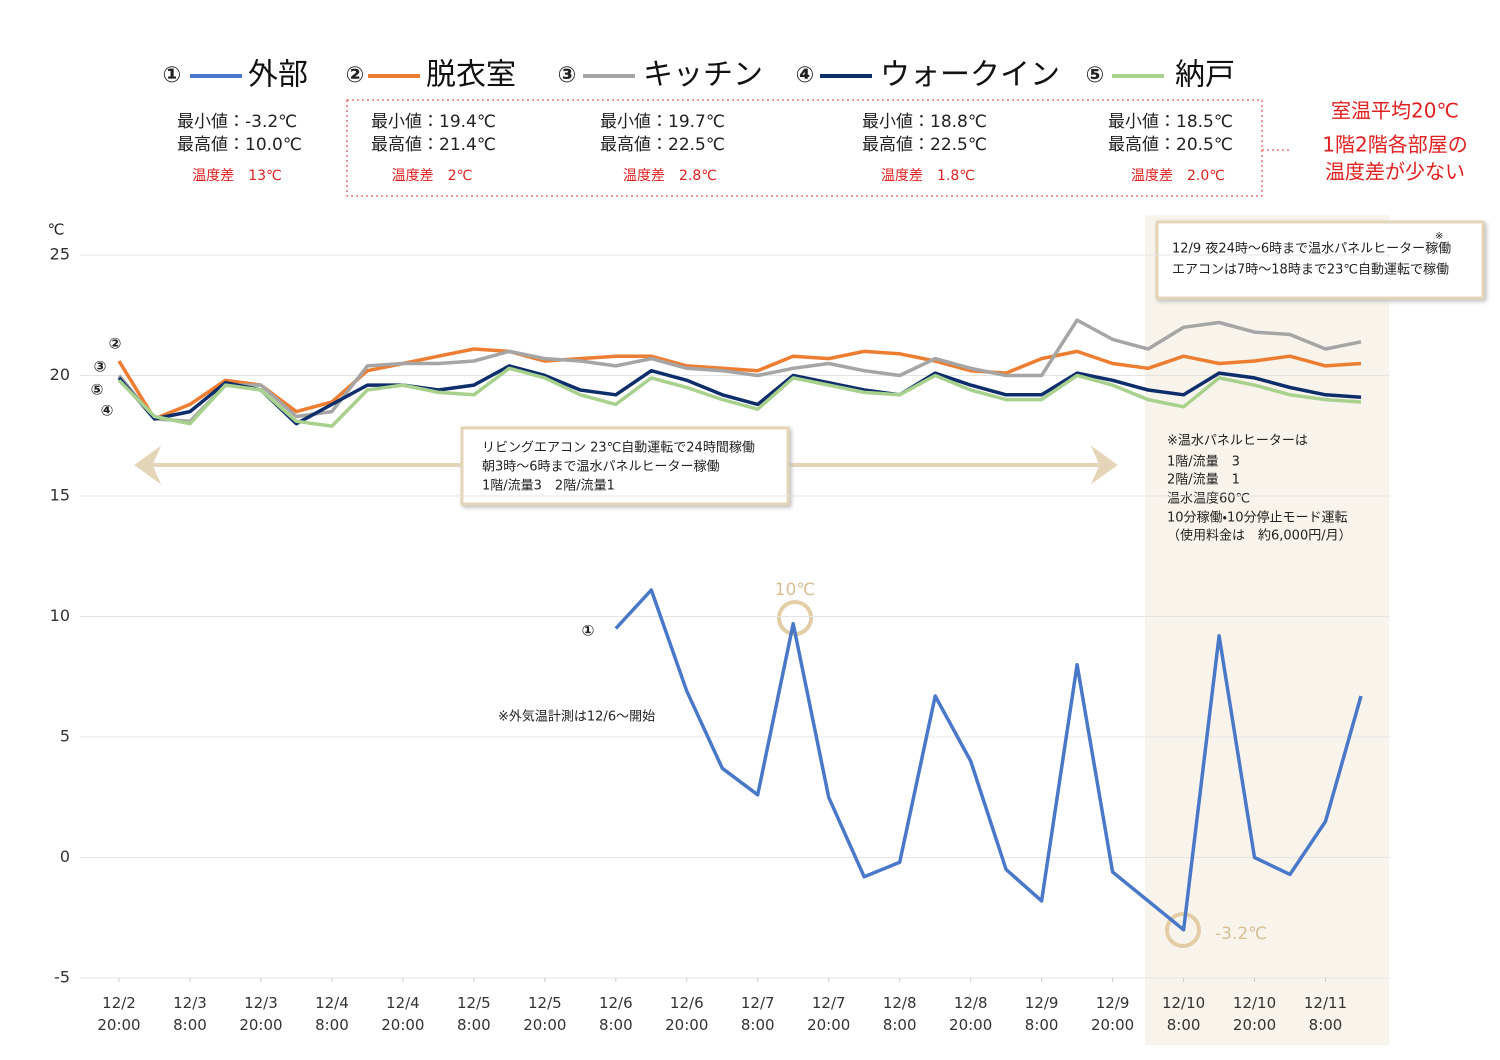  What do you see at coordinates (1205, 75) in the screenshot?
I see `legend-label: 納戸` at bounding box center [1205, 75].